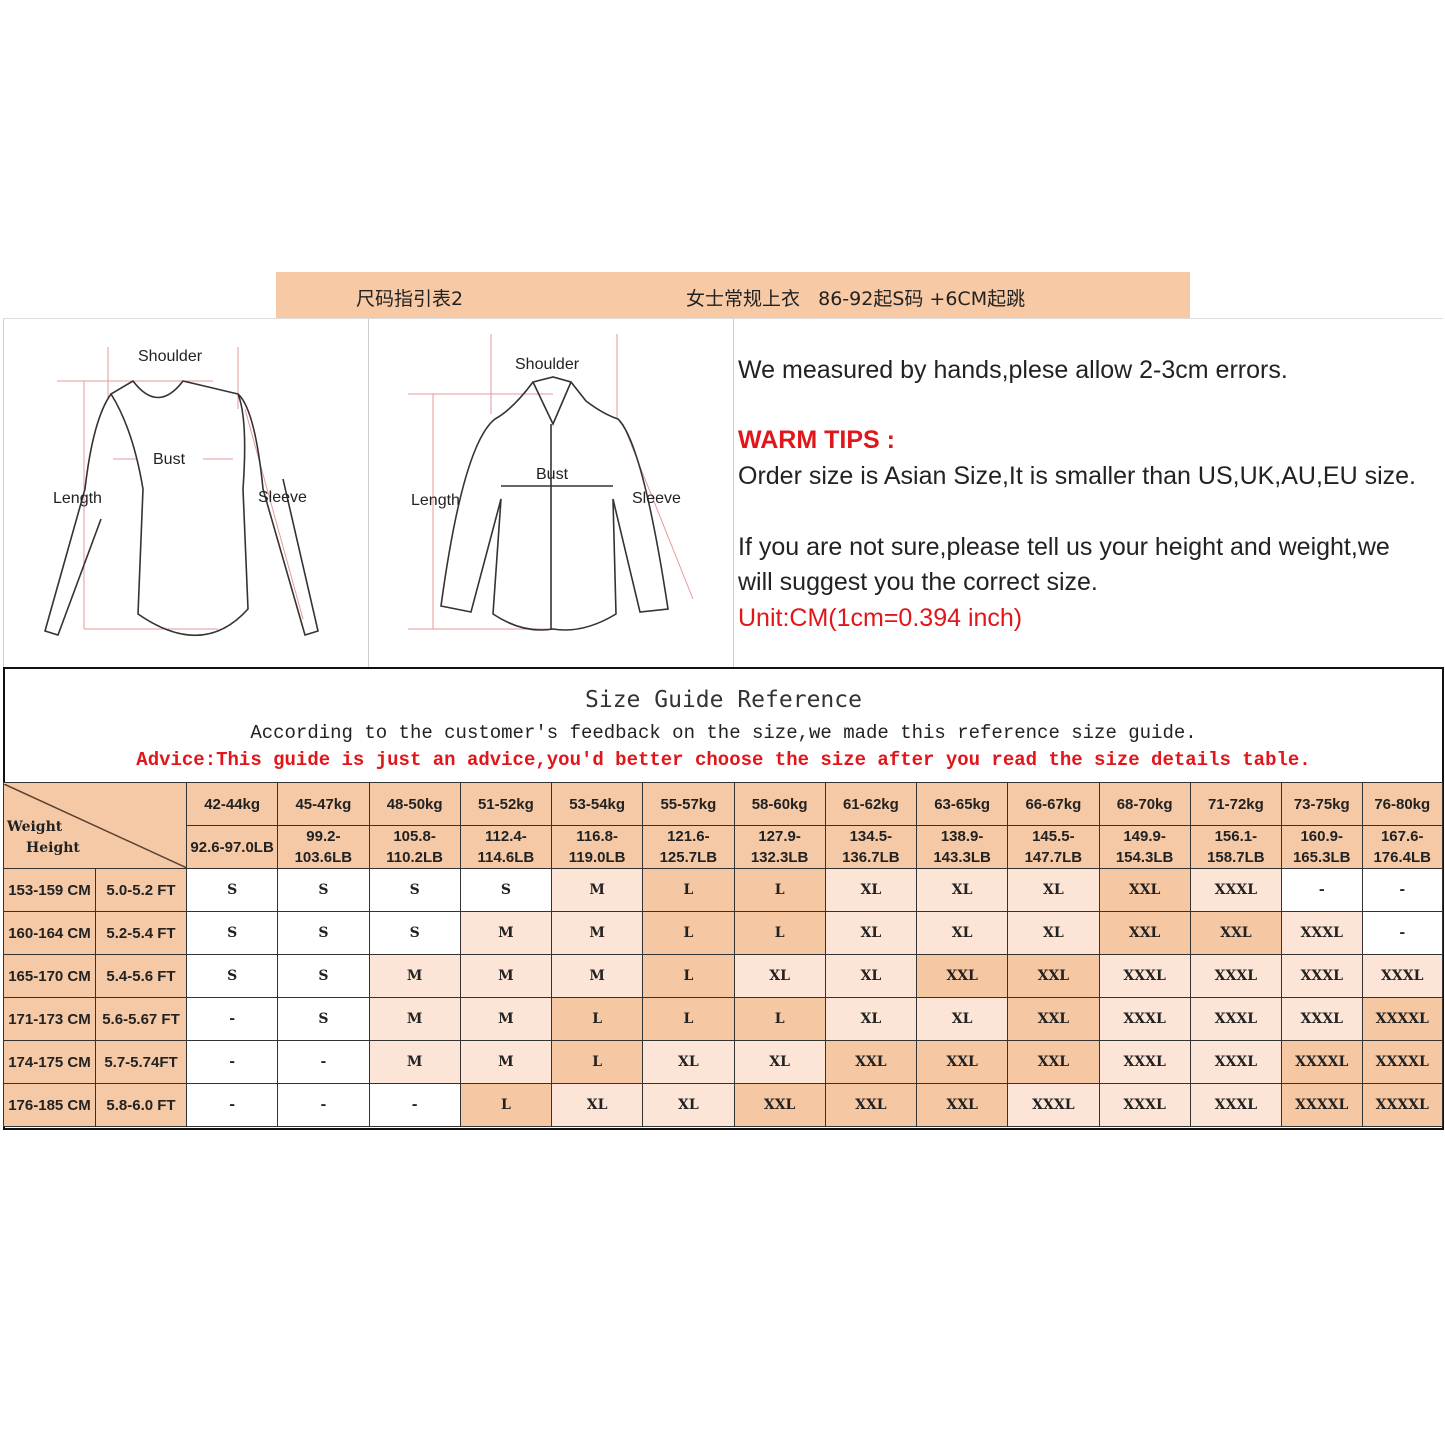 The width and height of the screenshot is (1445, 1445). What do you see at coordinates (597, 847) in the screenshot?
I see `weight-lb-header: 116.8-119.0LB` at bounding box center [597, 847].